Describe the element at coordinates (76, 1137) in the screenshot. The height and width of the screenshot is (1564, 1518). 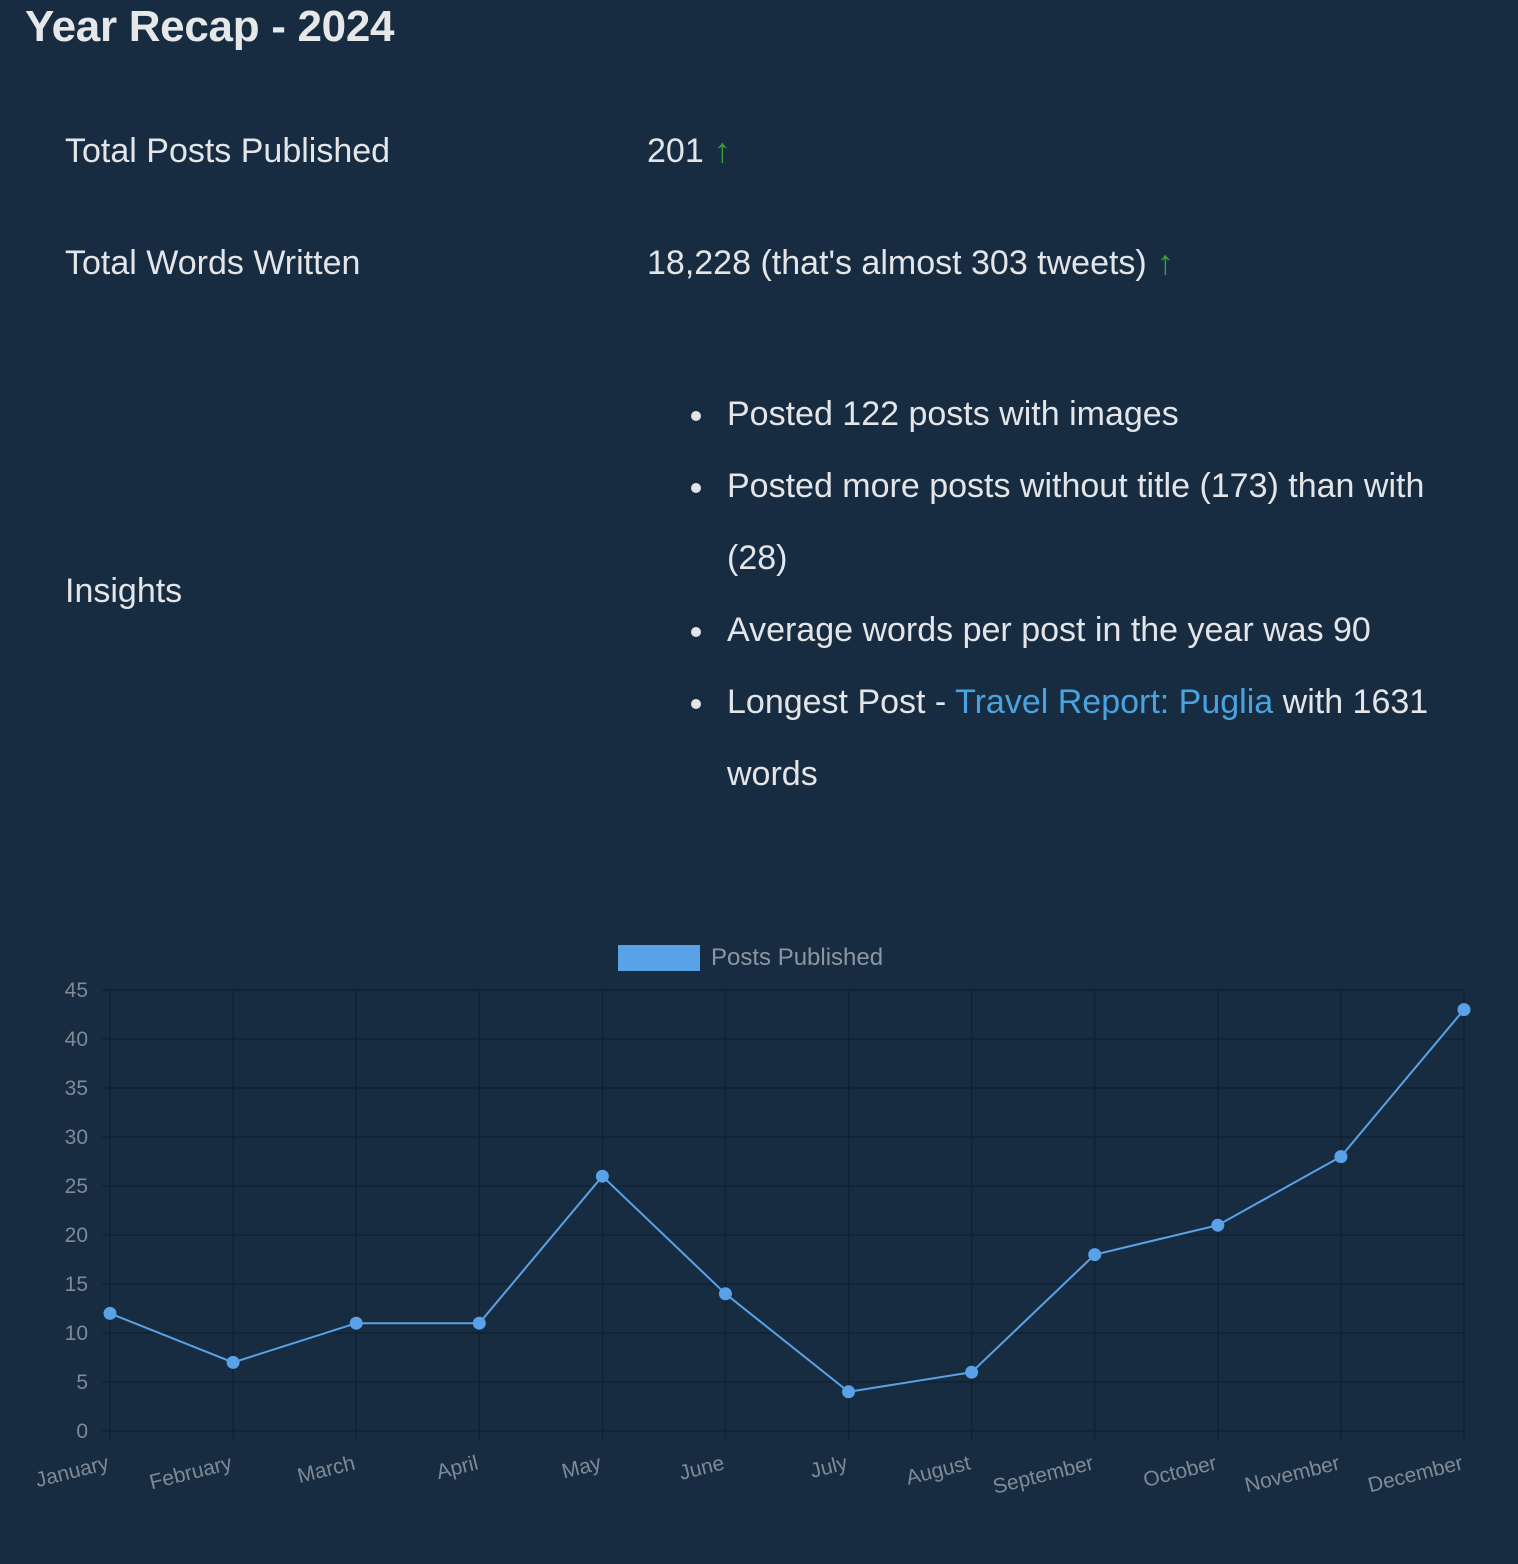
I see `y-tick-label: 30` at that location.